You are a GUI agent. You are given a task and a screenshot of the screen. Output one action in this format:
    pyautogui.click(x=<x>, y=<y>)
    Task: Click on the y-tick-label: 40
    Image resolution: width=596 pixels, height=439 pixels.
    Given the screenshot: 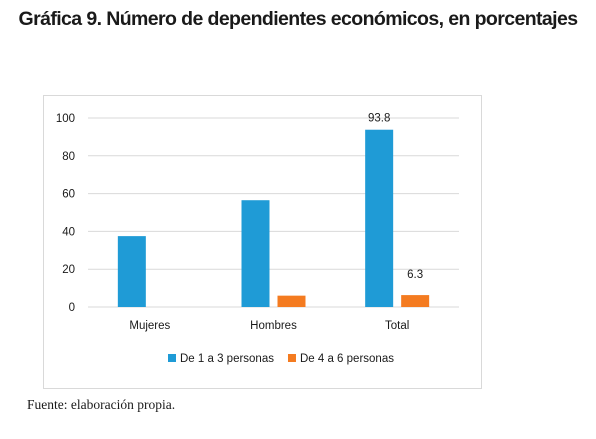 What is the action you would take?
    pyautogui.click(x=68, y=232)
    